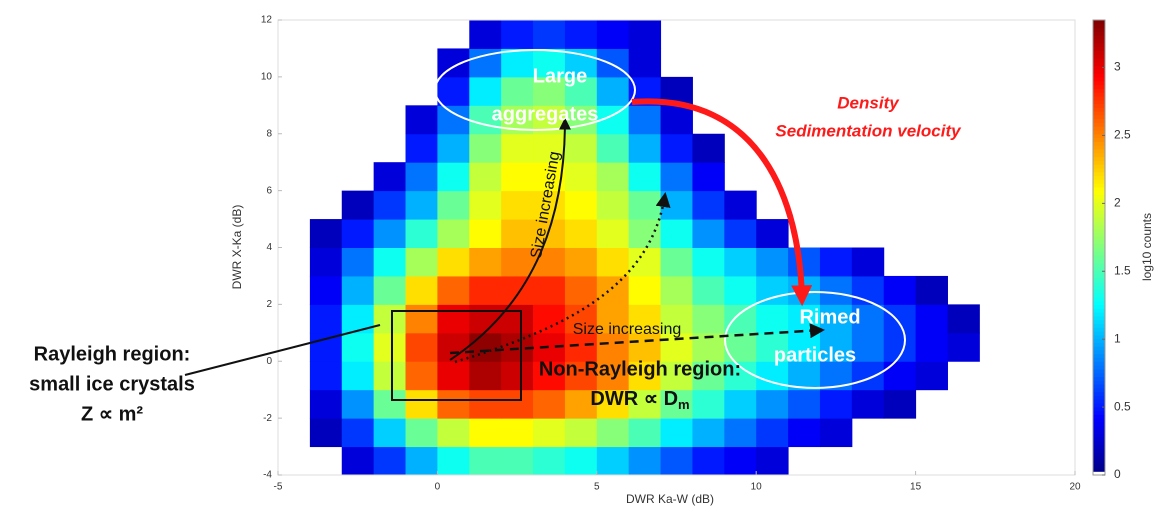 The width and height of the screenshot is (1161, 510). I want to click on ellipse, so click(815, 340).